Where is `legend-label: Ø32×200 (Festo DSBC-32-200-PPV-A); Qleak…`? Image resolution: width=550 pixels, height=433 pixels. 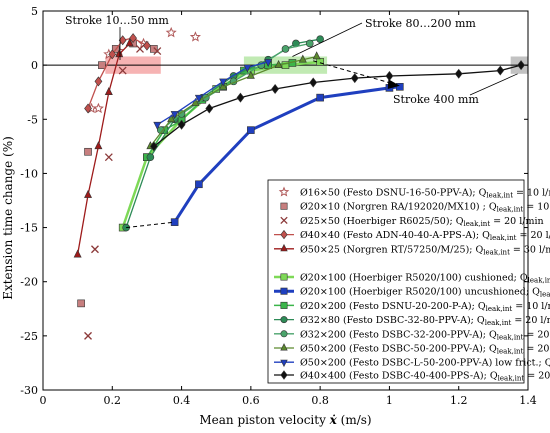
legend-label: Ø32×200 (Festo DSBC-32-200-PPV-A); Qleak… is located at coordinates (425, 335).